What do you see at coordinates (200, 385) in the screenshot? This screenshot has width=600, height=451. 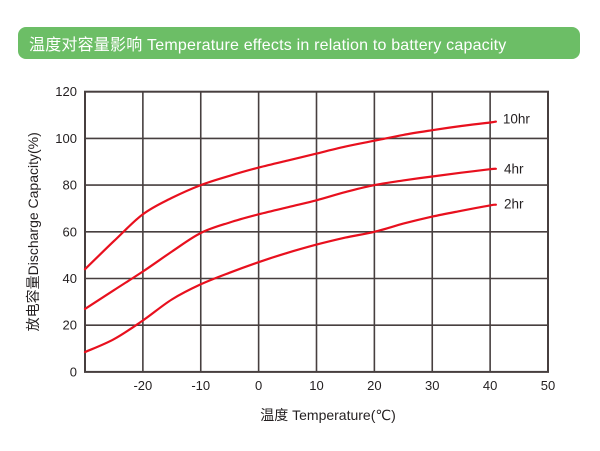 I see `x-tick-label: -10` at bounding box center [200, 385].